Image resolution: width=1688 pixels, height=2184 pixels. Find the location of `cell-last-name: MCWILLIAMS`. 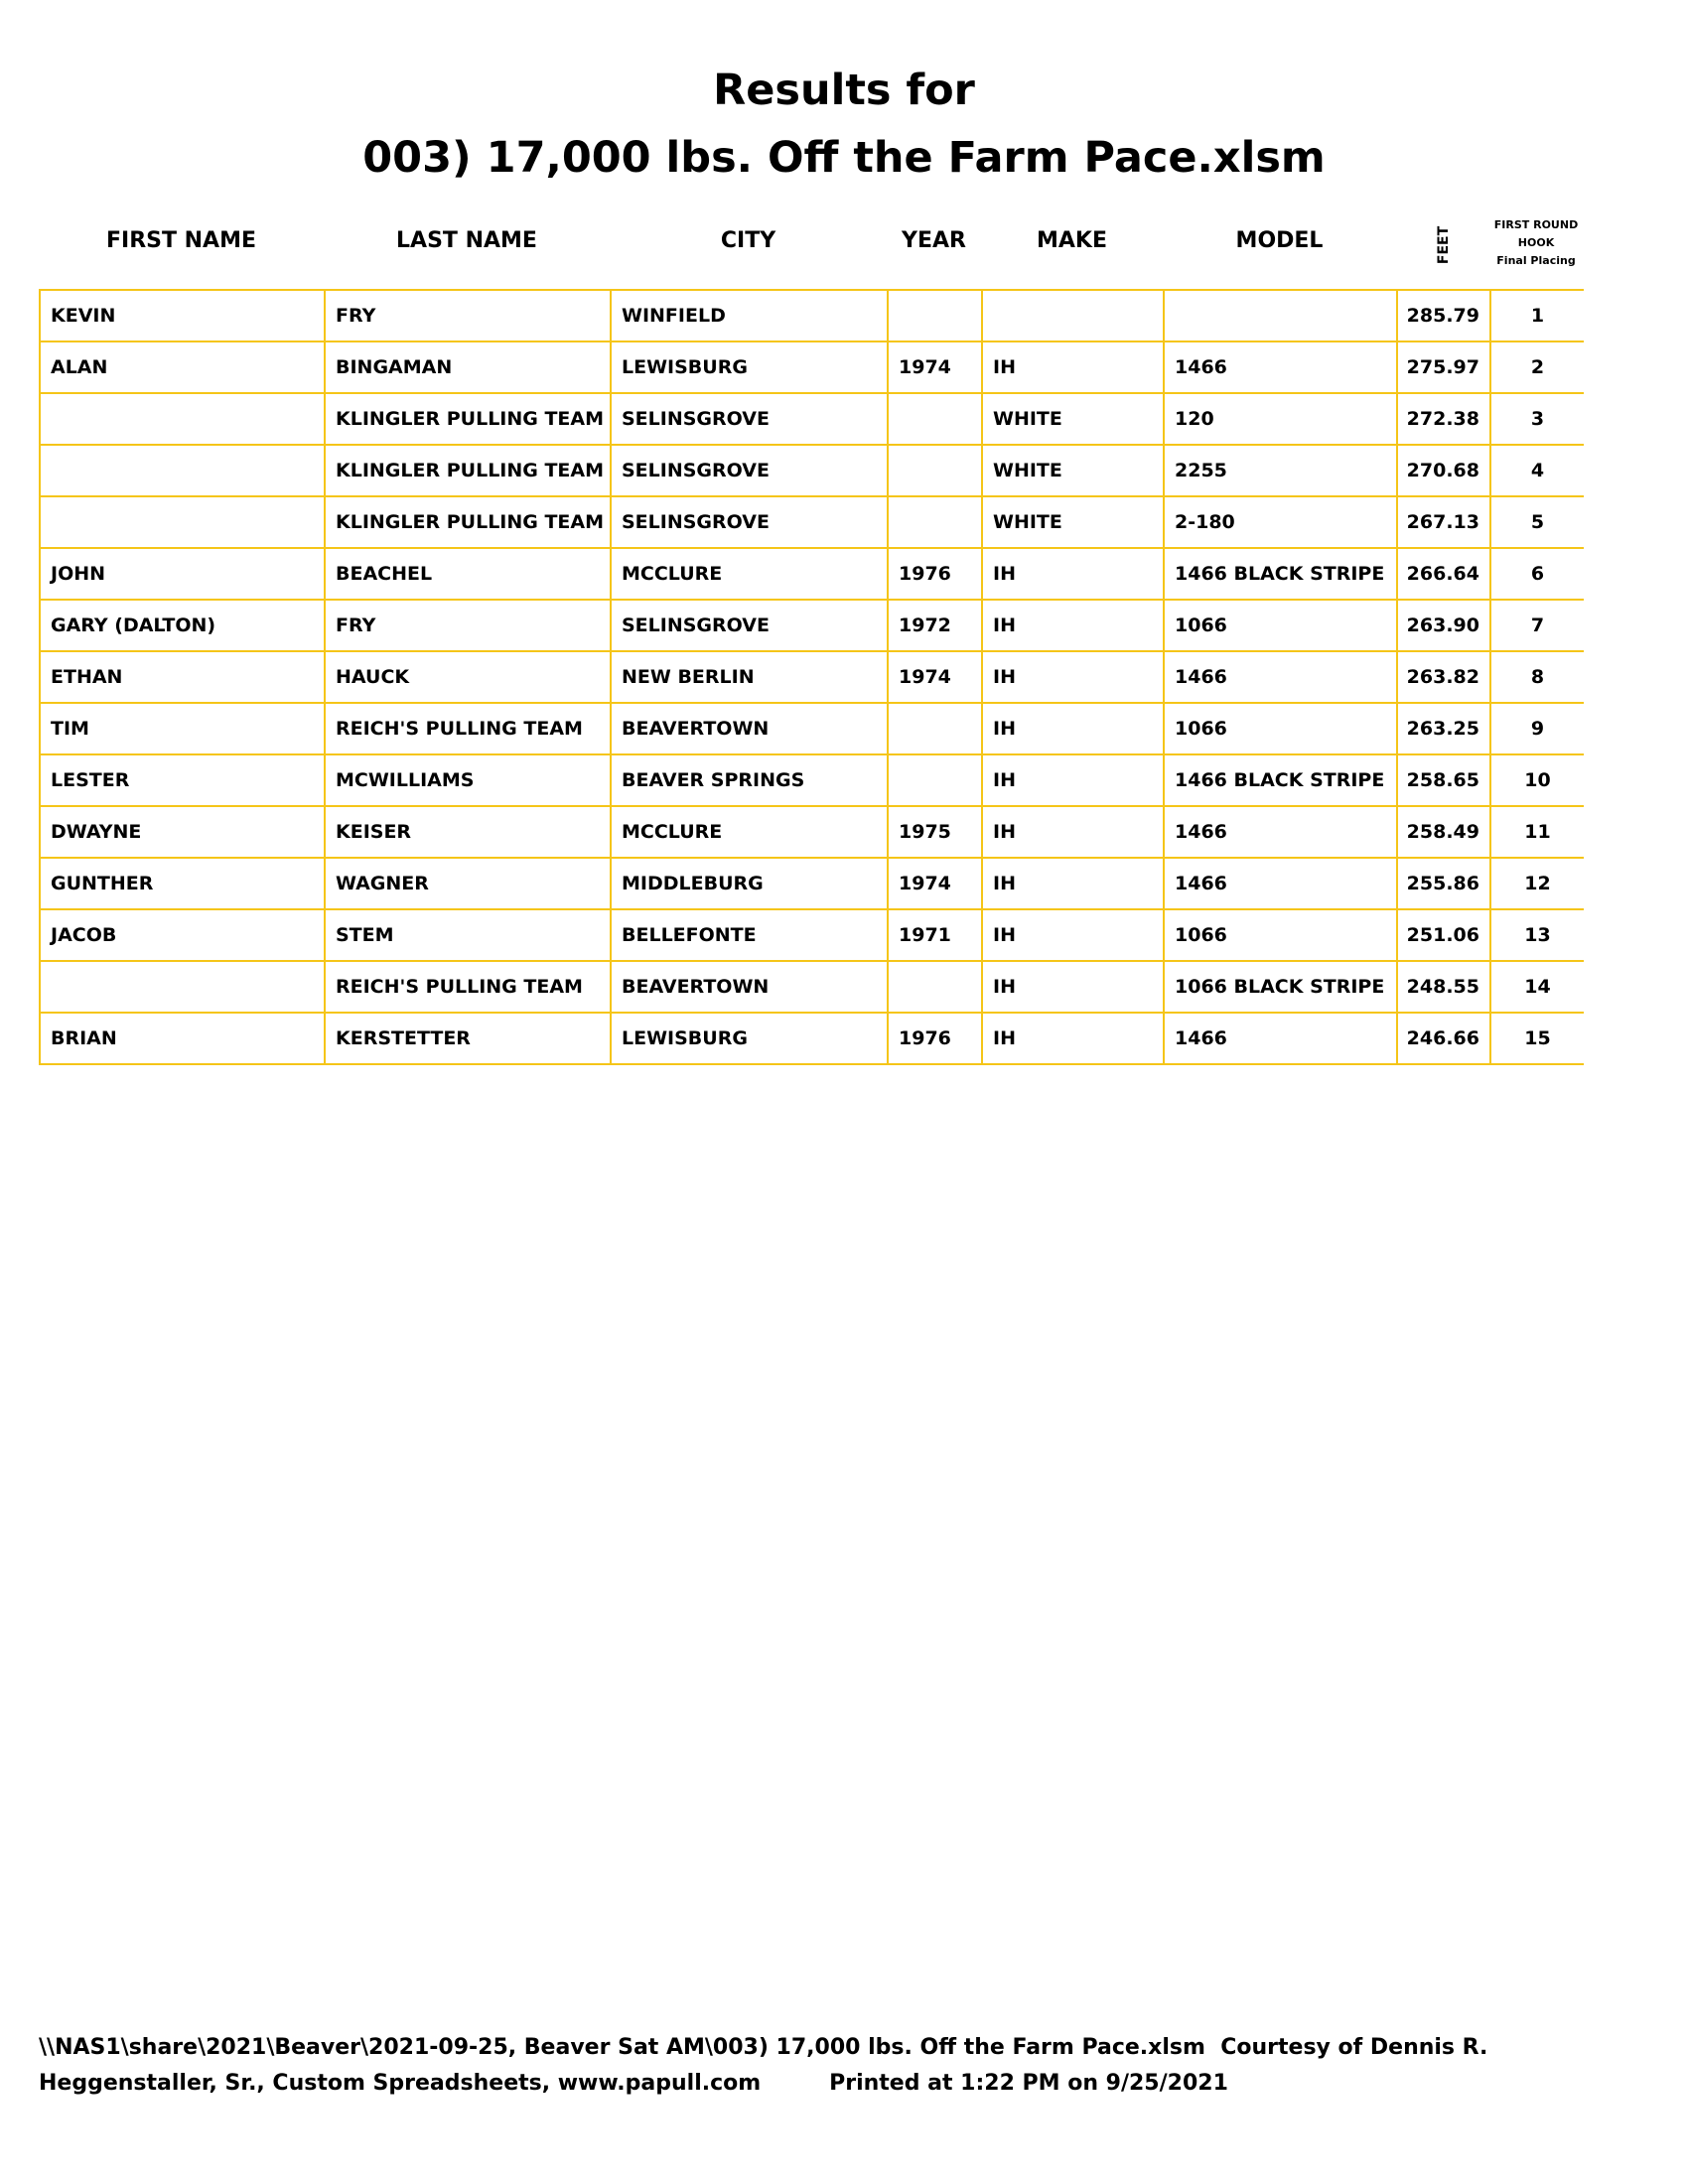

cell-last-name: MCWILLIAMS is located at coordinates (468, 780).